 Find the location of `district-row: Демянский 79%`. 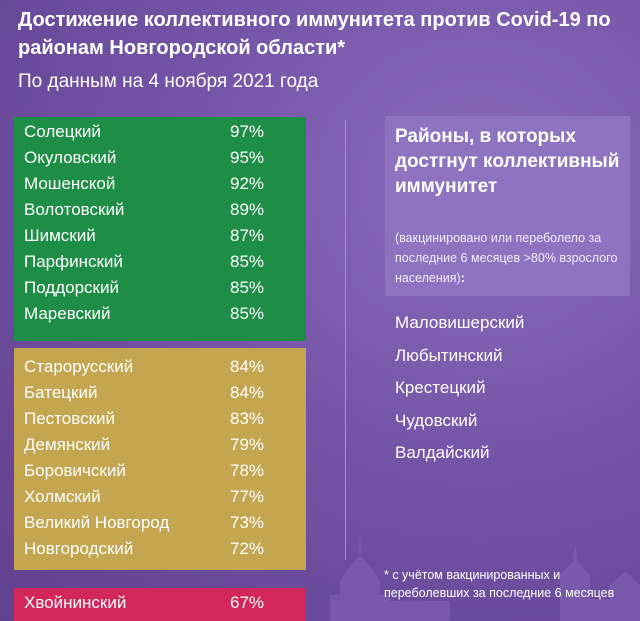

district-row: Демянский 79% is located at coordinates (160, 445).